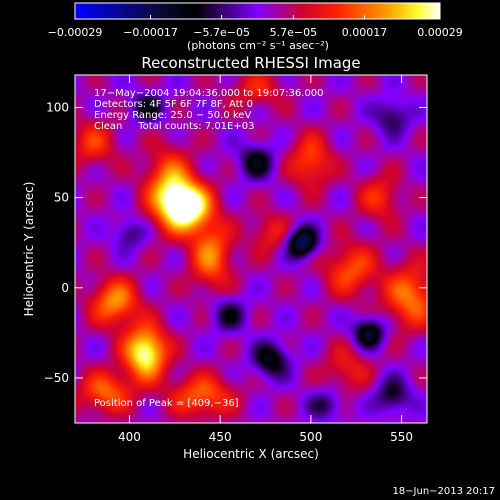 Image resolution: width=500 pixels, height=500 pixels. Describe the element at coordinates (310, 437) in the screenshot. I see `x-tick-label: 500` at that location.